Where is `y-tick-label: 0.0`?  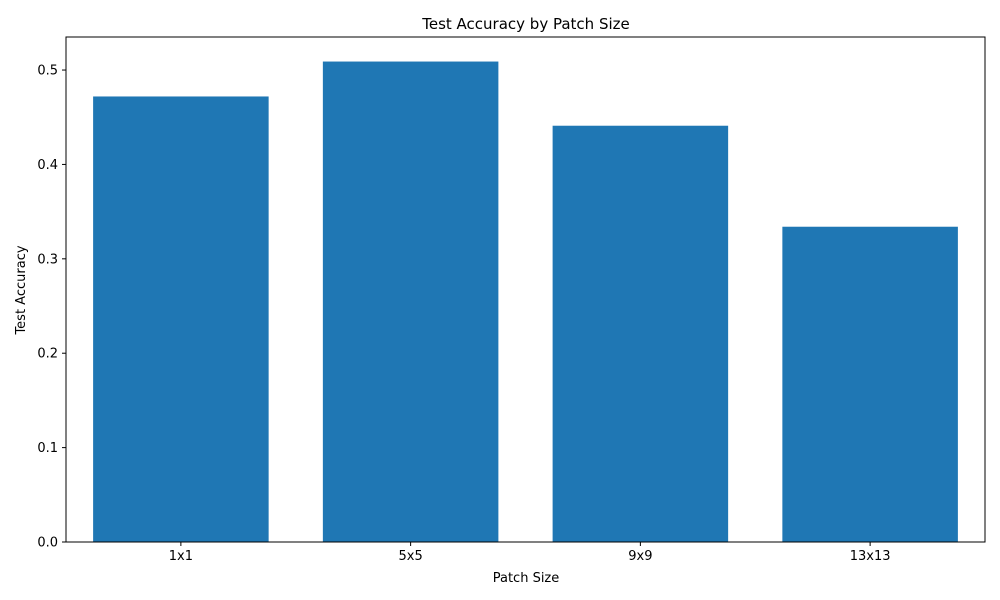 y-tick-label: 0.0 is located at coordinates (47, 543).